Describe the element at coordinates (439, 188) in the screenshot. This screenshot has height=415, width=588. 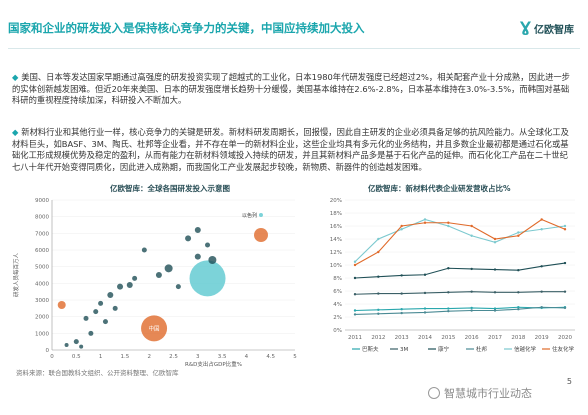
I see `line-chart-title: 亿欧智库：新材料代表企业研发营收占比%` at that location.